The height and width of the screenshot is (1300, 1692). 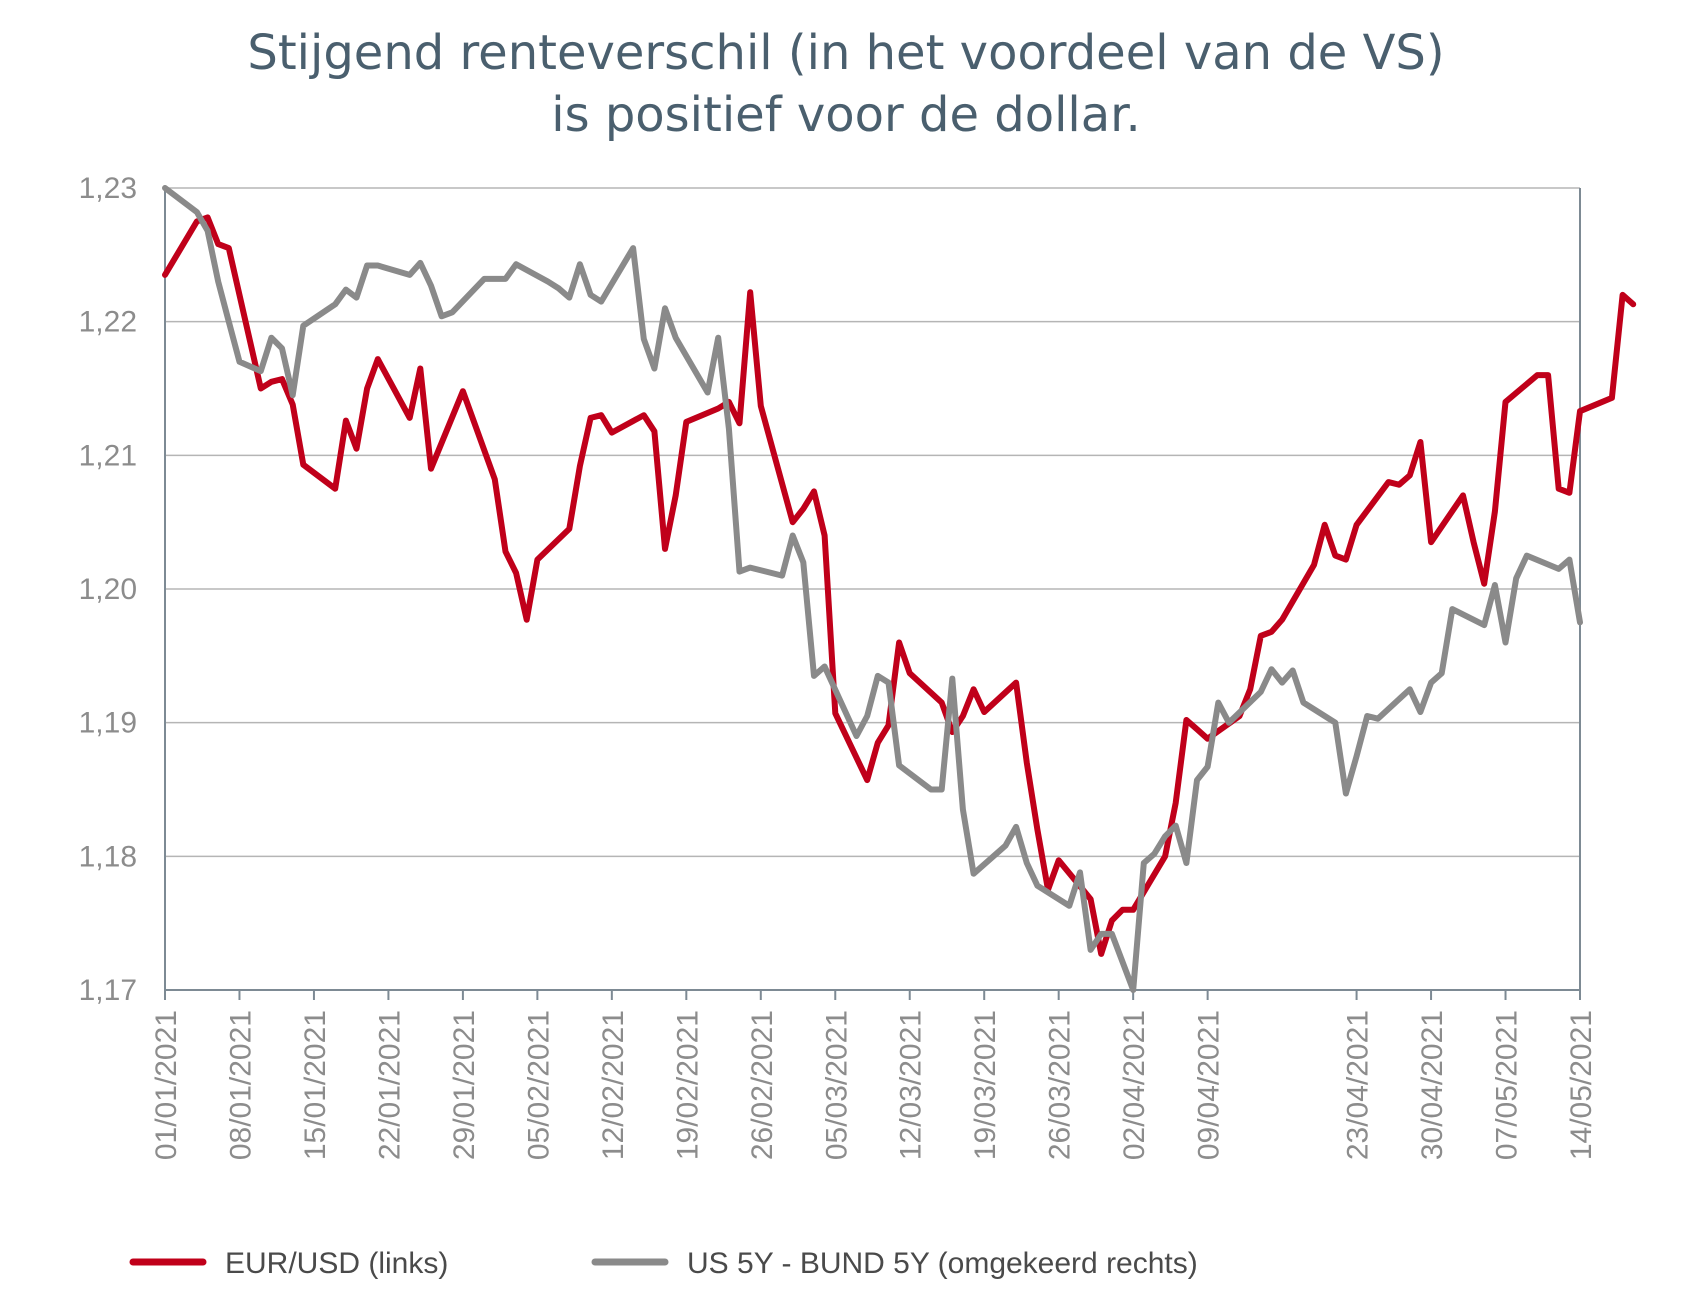 What do you see at coordinates (687, 1085) in the screenshot?
I see `x-tick-label: 19/02/2021` at bounding box center [687, 1085].